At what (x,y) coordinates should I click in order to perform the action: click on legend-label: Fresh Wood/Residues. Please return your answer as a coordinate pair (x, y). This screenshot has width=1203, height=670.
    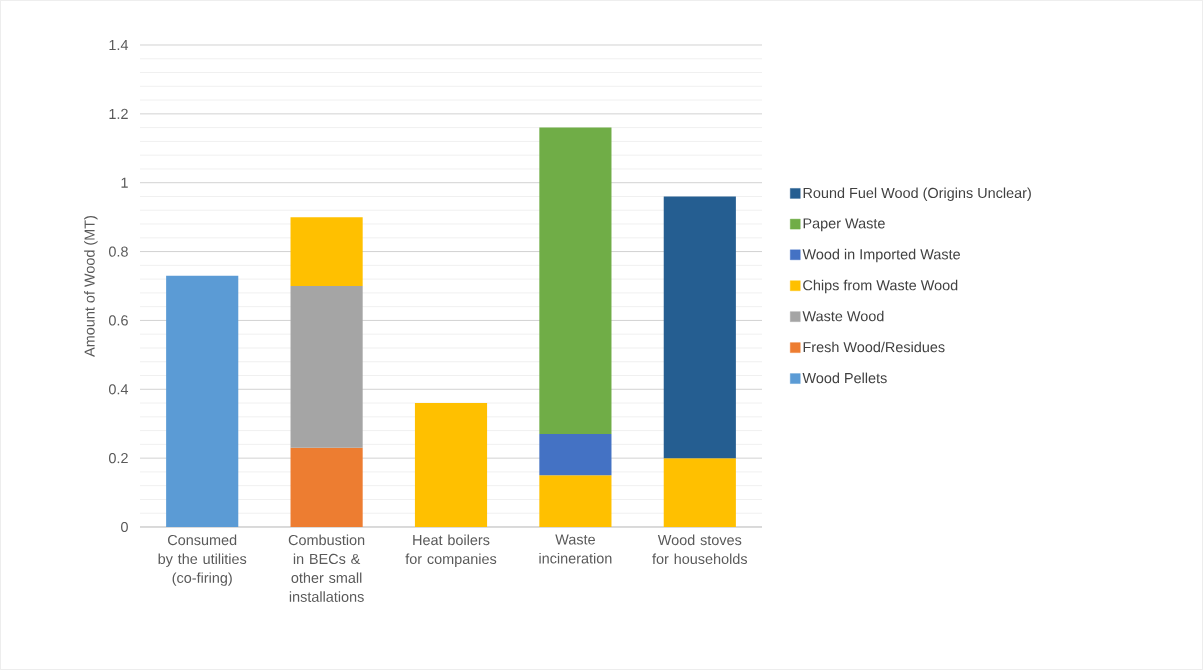
    Looking at the image, I should click on (874, 347).